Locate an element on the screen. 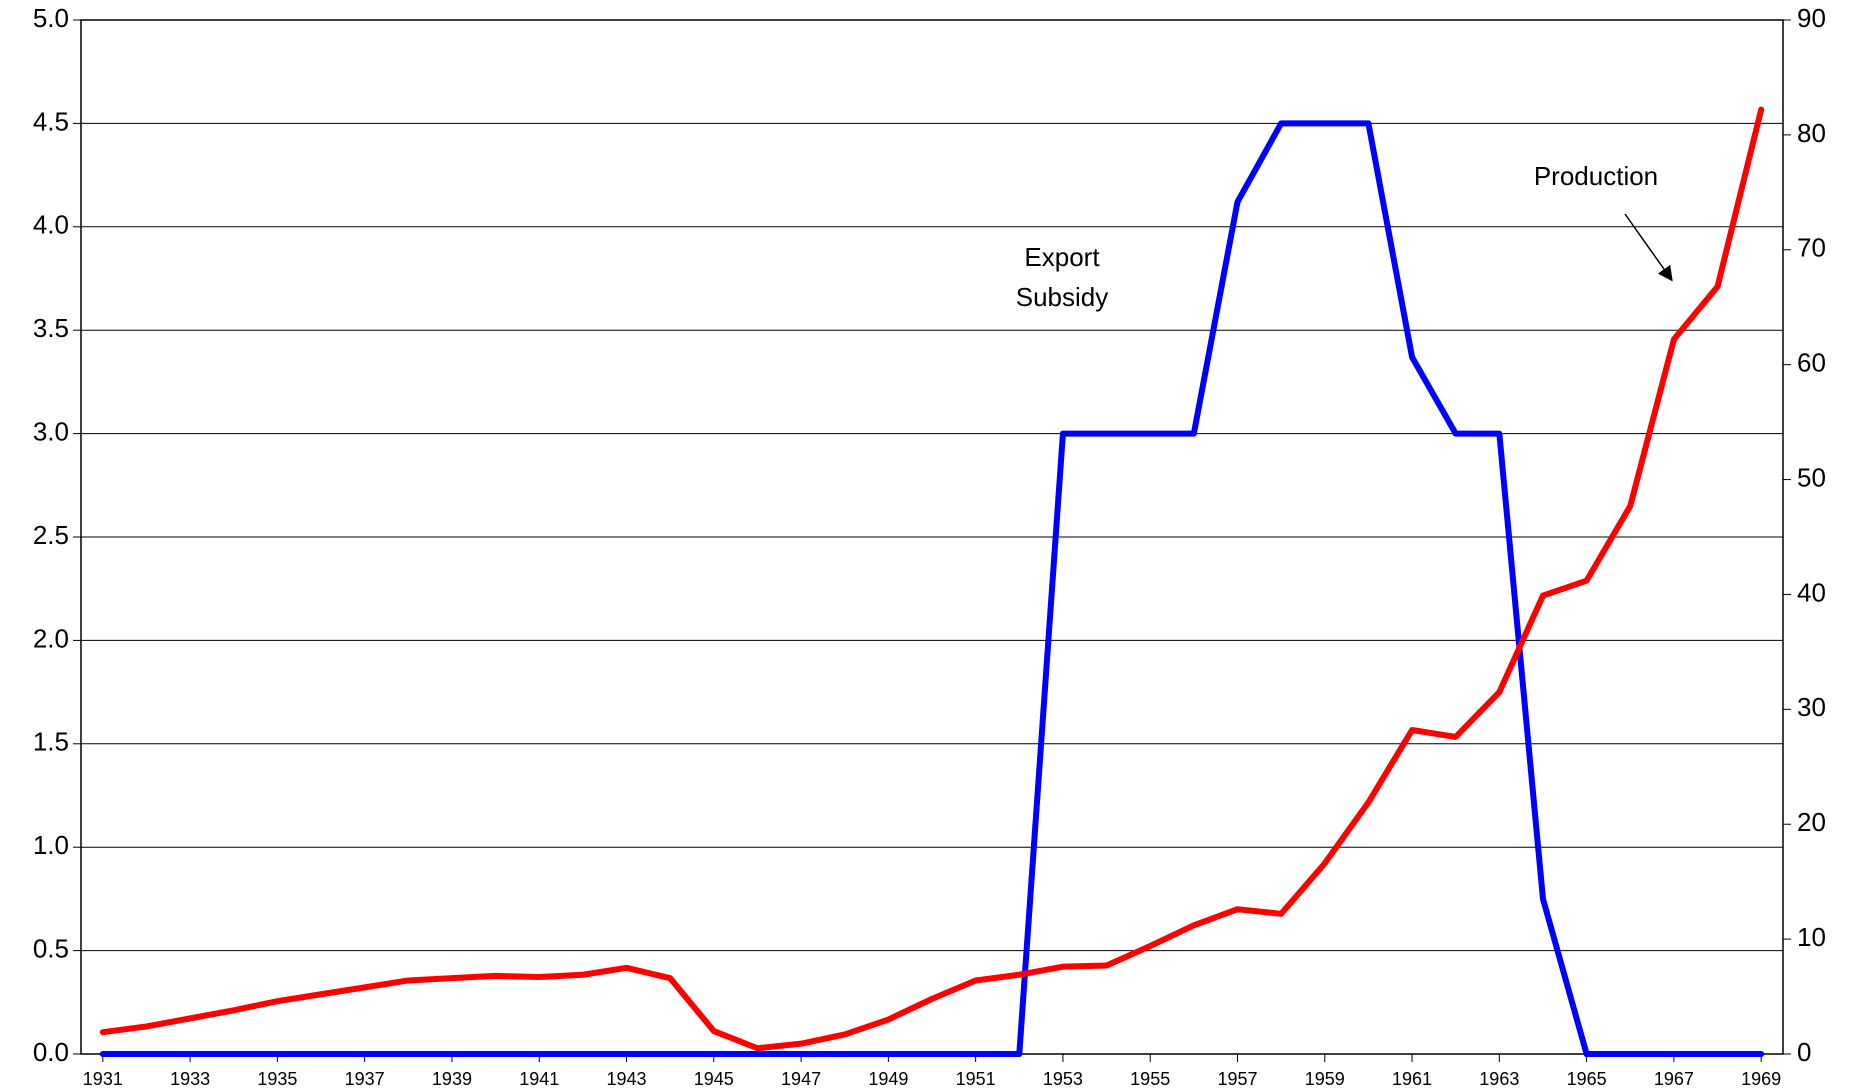 The height and width of the screenshot is (1091, 1851). x-tick-label: 1949 is located at coordinates (888, 1079).